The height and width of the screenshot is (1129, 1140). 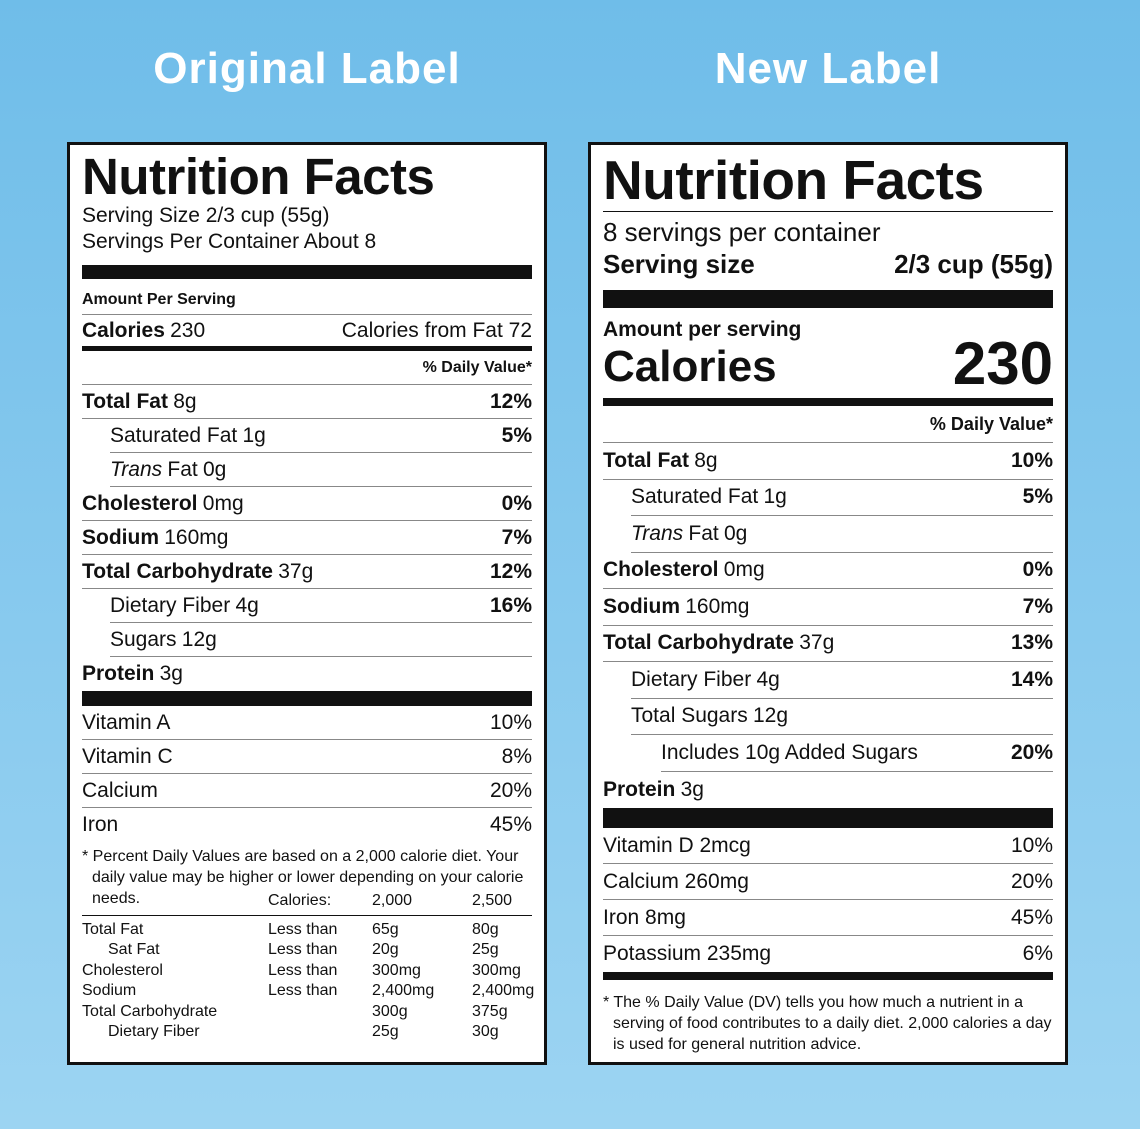 I want to click on table-cell: 25g, so click(x=385, y=1031).